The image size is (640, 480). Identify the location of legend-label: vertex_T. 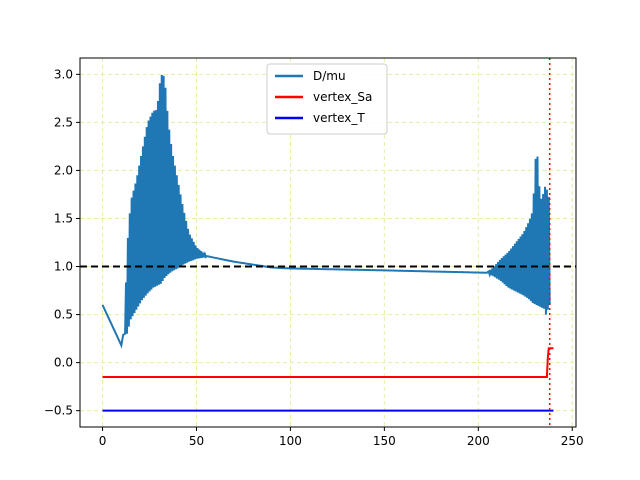
(339, 118).